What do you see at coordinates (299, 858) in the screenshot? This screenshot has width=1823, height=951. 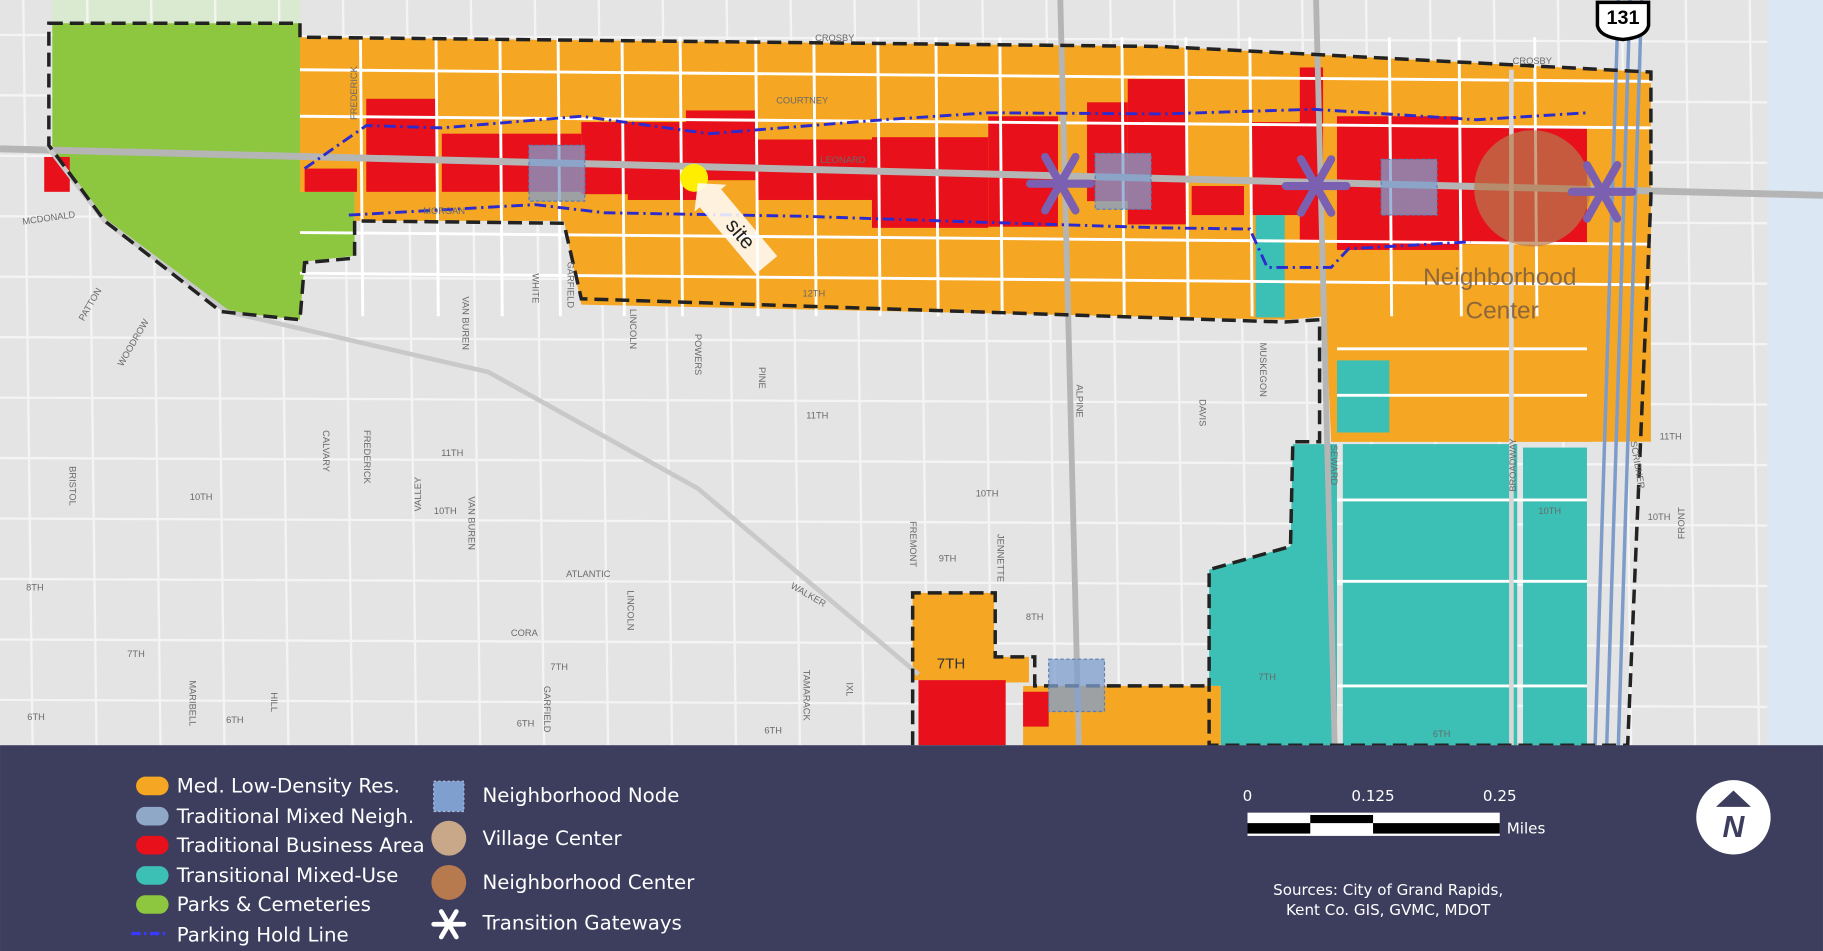 I see `legend-swatches` at bounding box center [299, 858].